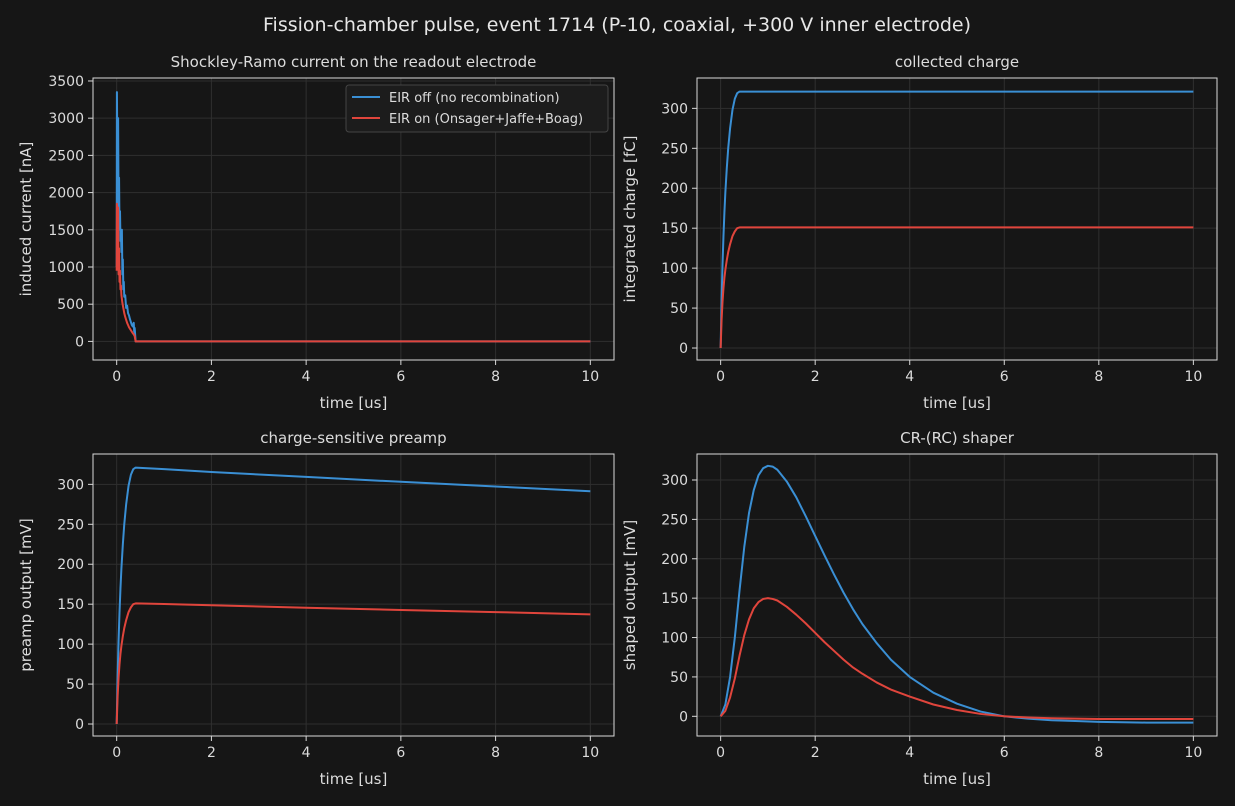 The image size is (1235, 806). What do you see at coordinates (26, 595) in the screenshot?
I see `y-axis-label: preamp output [mV]` at bounding box center [26, 595].